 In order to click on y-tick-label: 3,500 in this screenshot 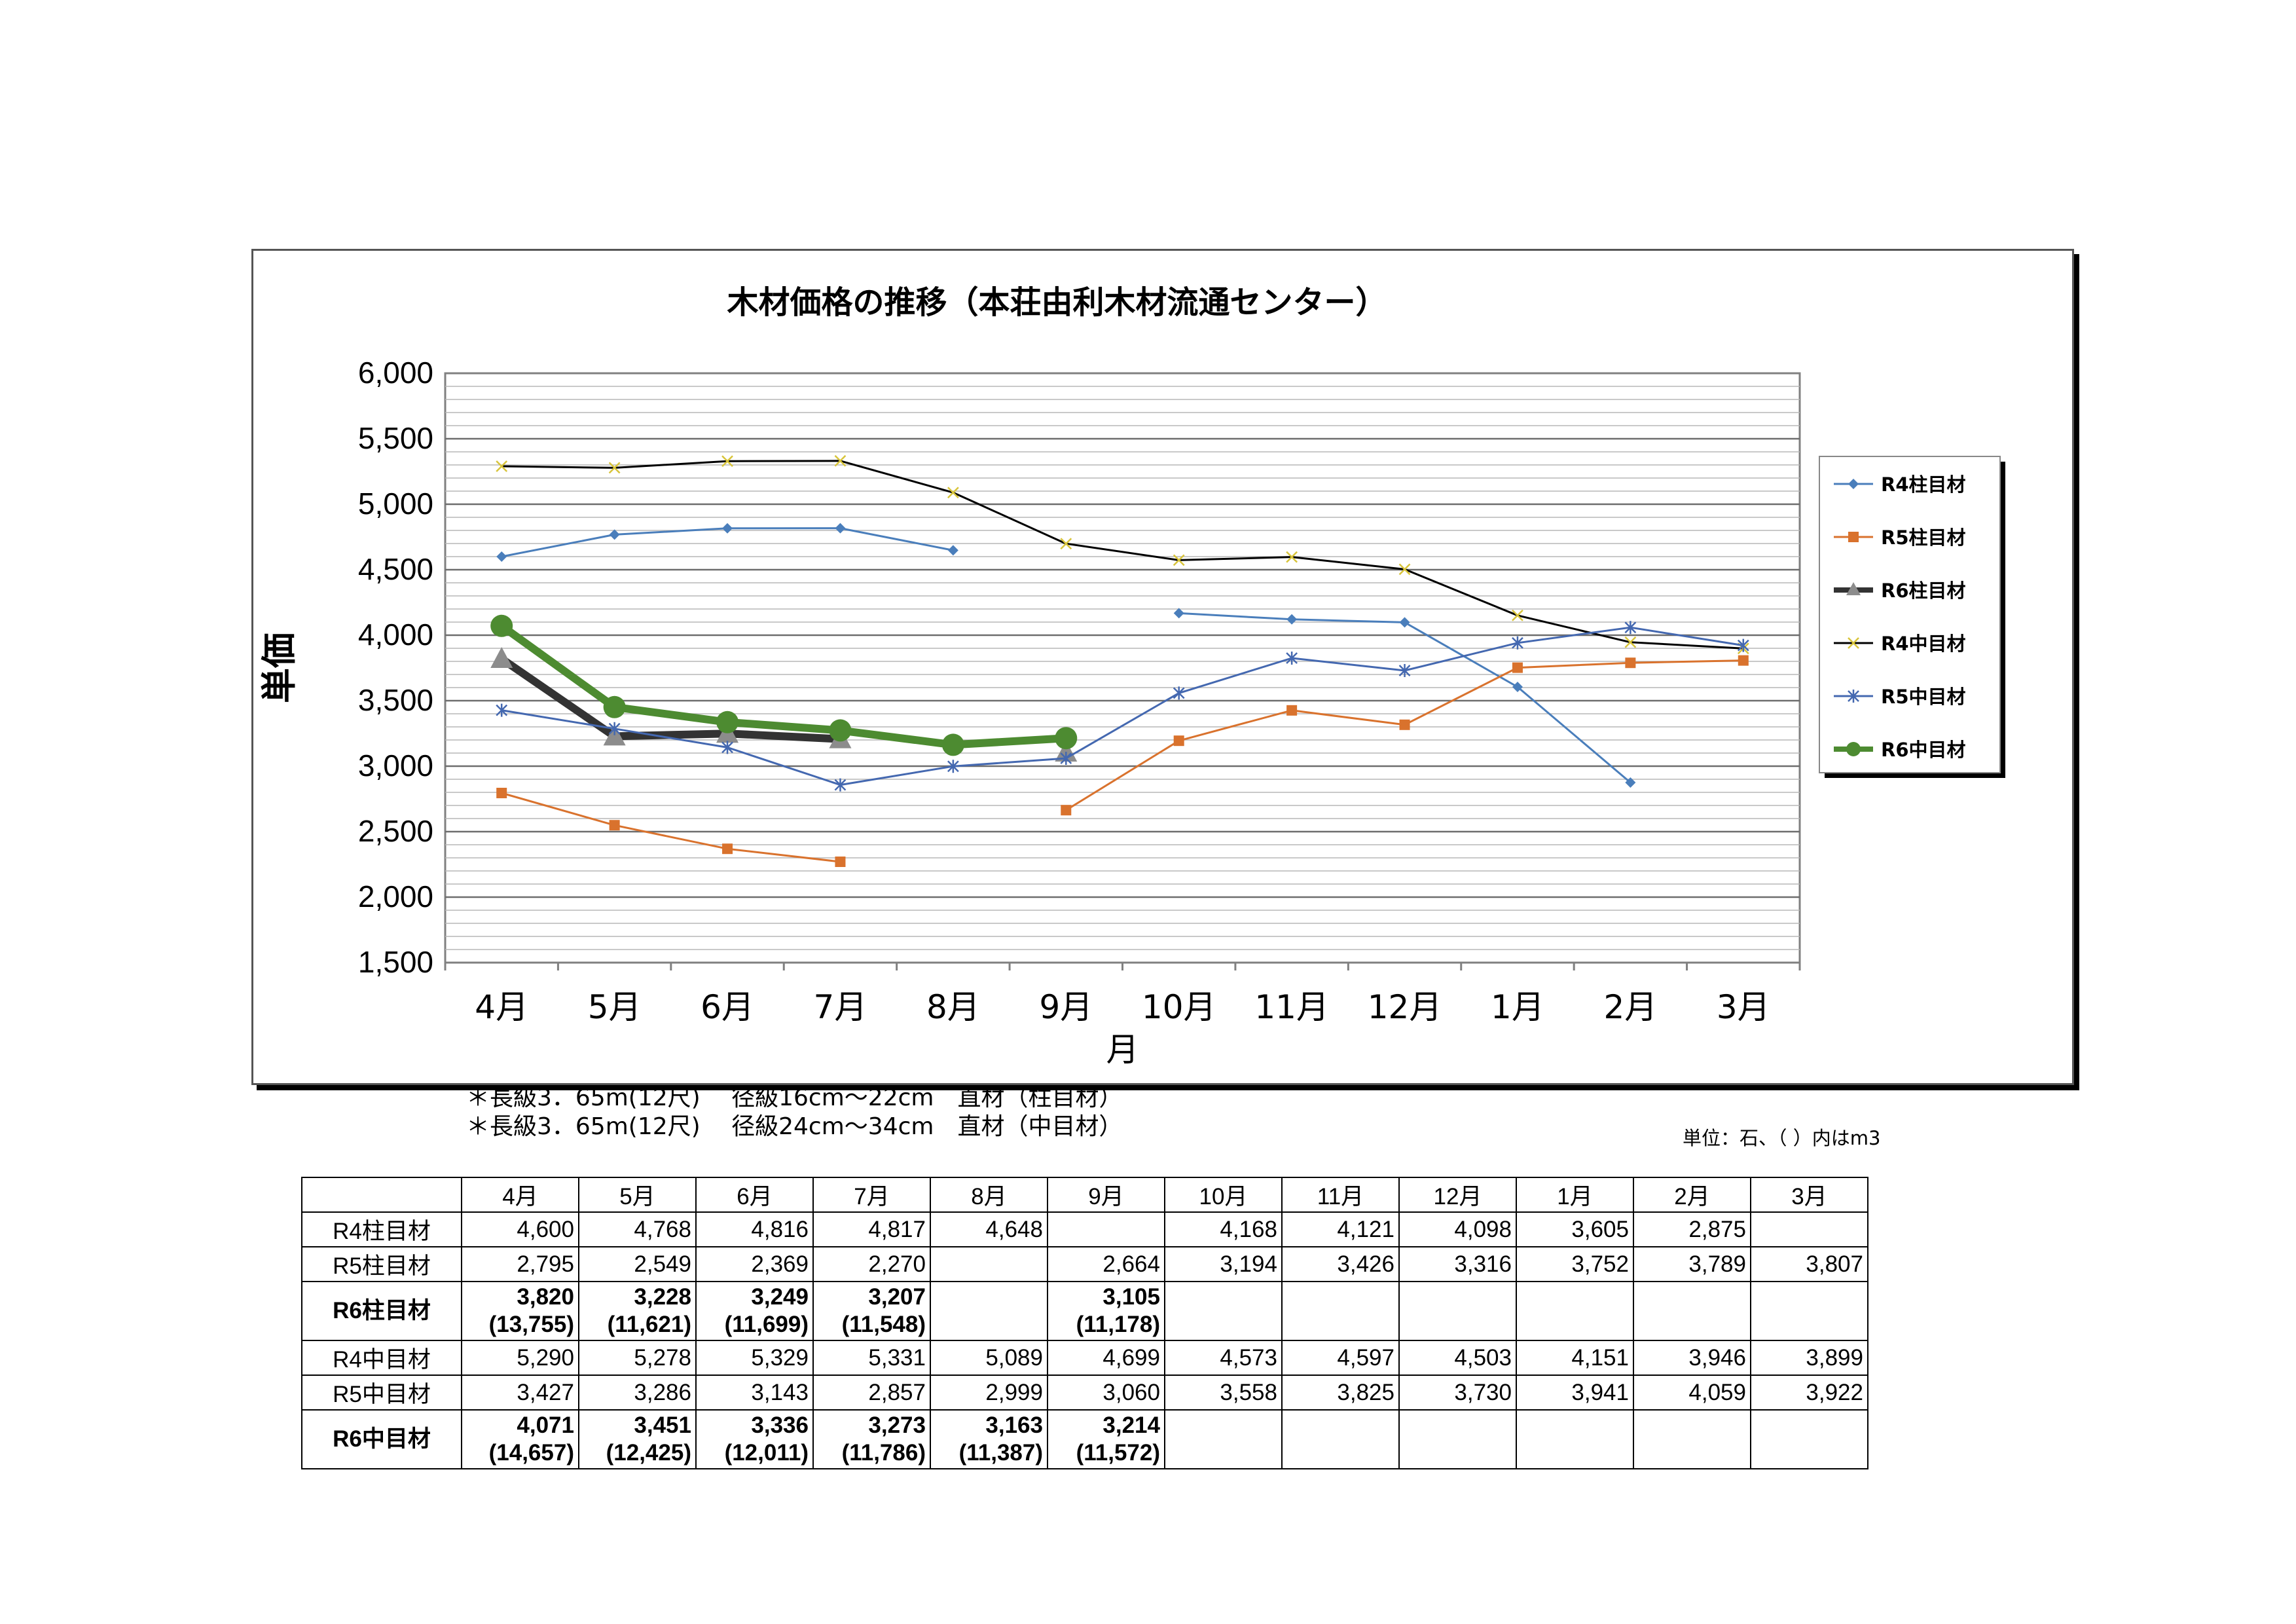, I will do `click(395, 700)`.